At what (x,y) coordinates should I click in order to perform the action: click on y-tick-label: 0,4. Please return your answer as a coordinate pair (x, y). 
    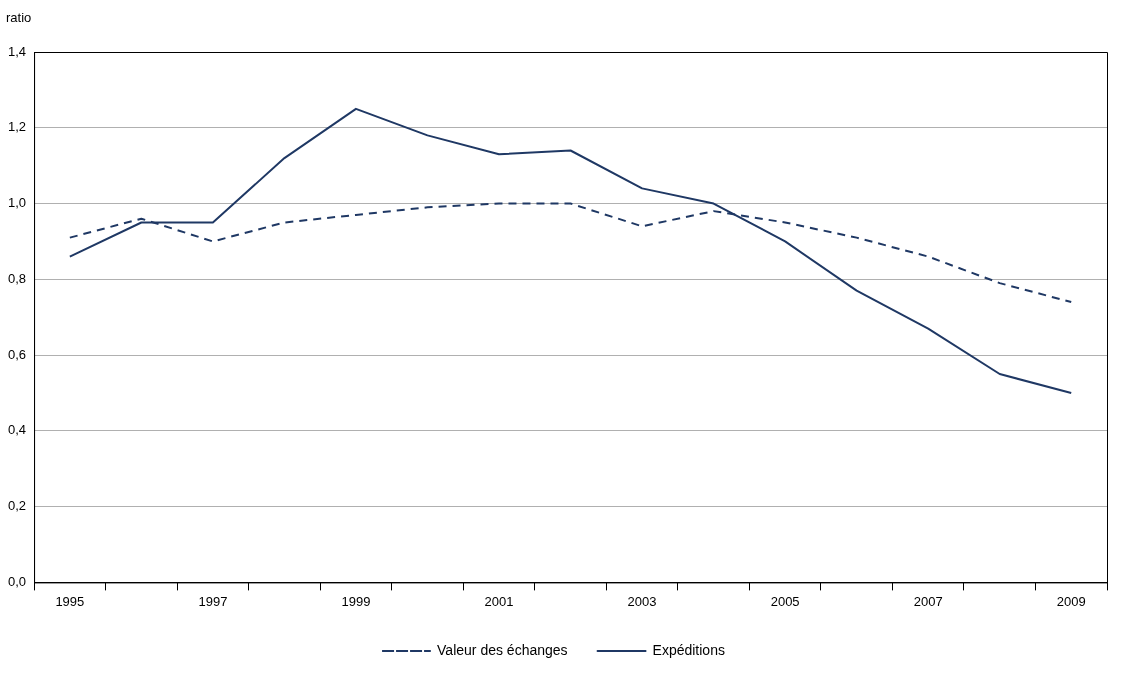
    Looking at the image, I should click on (17, 430).